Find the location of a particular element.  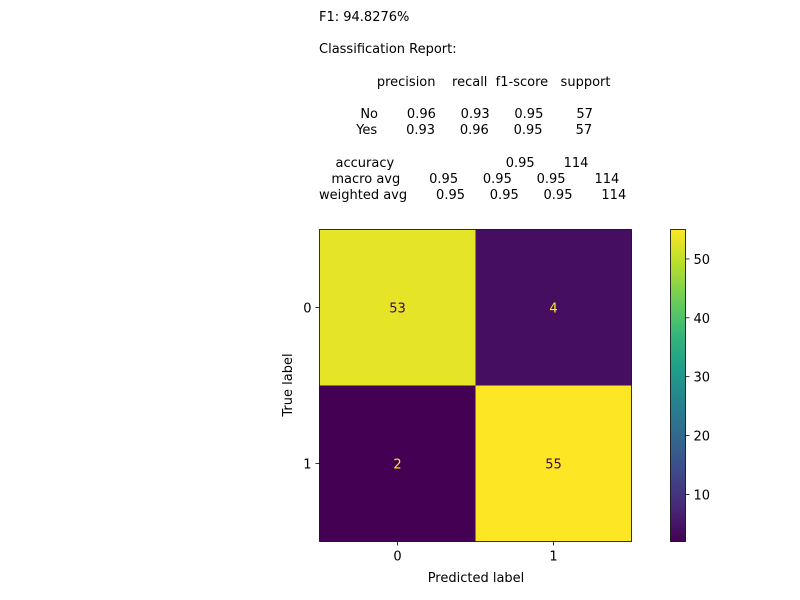

colorbar-ticks: 10 20 30 40 50 is located at coordinates (698, 378).